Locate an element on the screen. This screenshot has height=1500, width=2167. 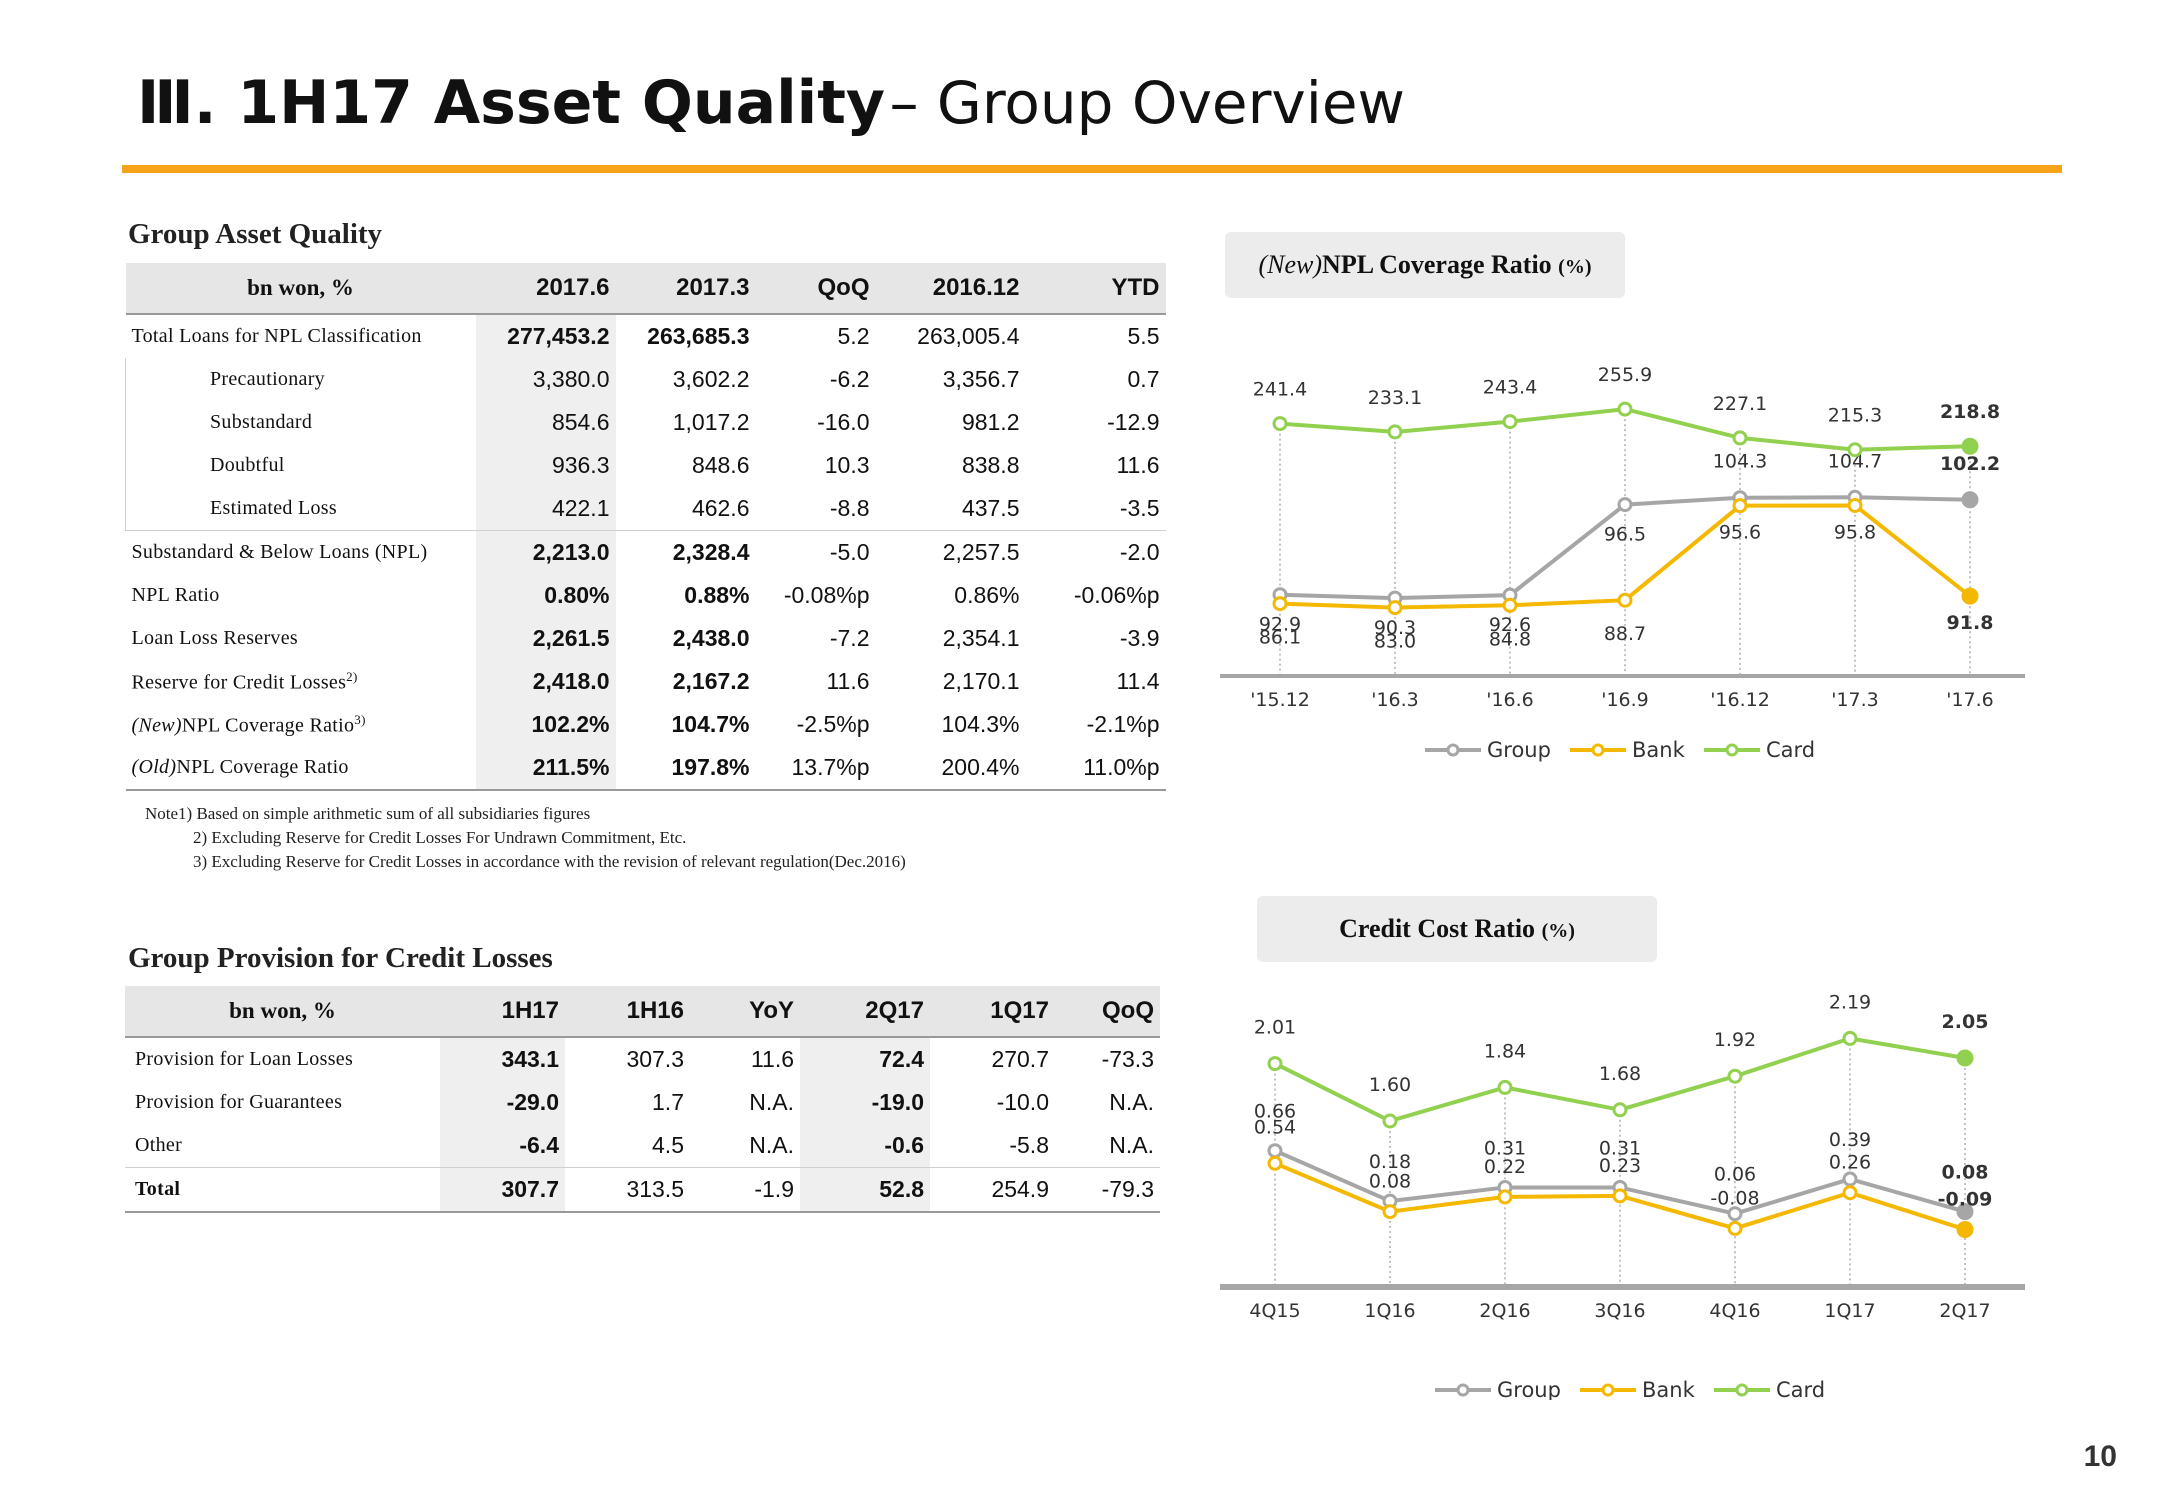
aq-header-cell: 2017.6 is located at coordinates (545, 288).